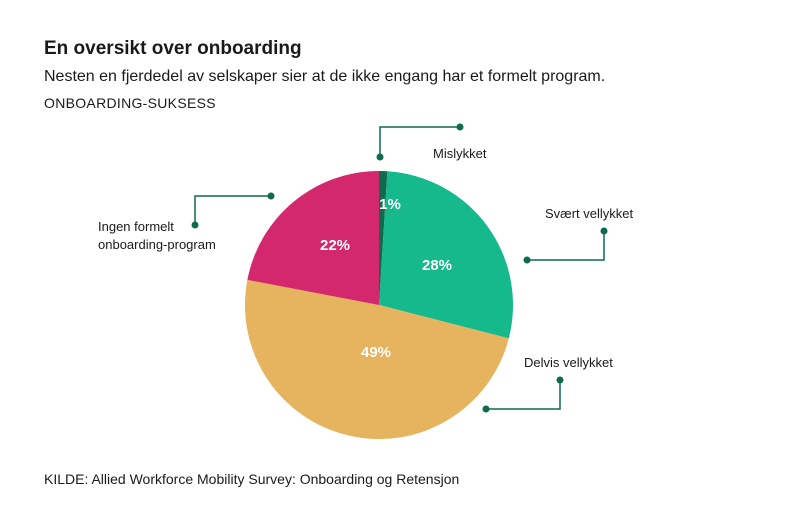  Describe the element at coordinates (390, 204) in the screenshot. I see `slice-label-mislykket: 1%` at that location.